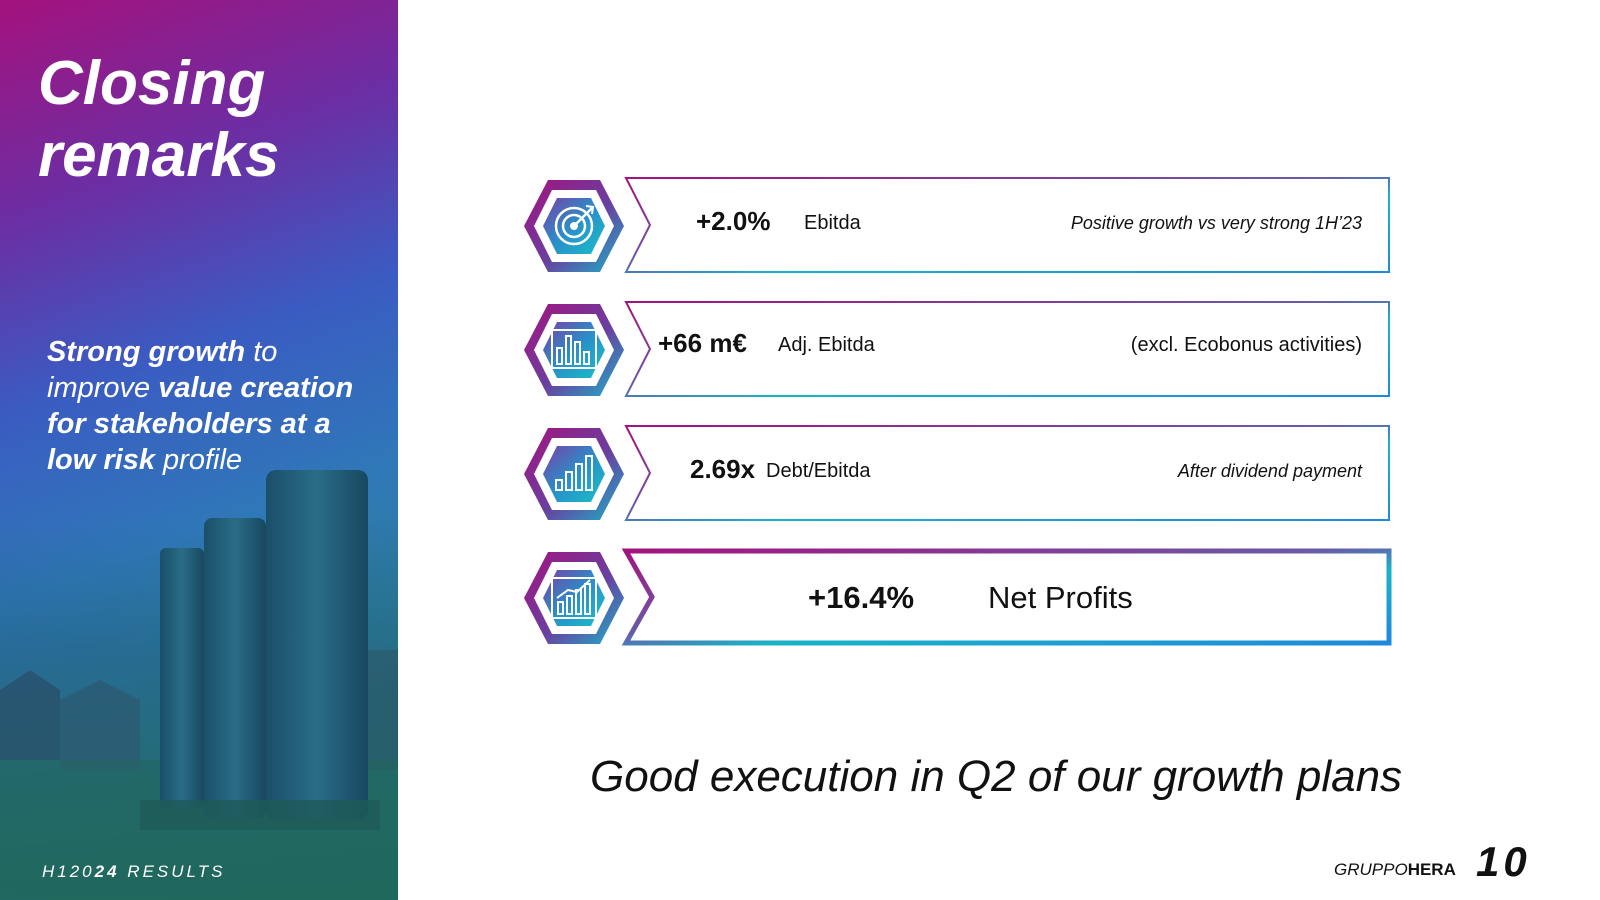 This screenshot has height=900, width=1600. What do you see at coordinates (159, 155) in the screenshot?
I see `title-line-2: remarks` at bounding box center [159, 155].